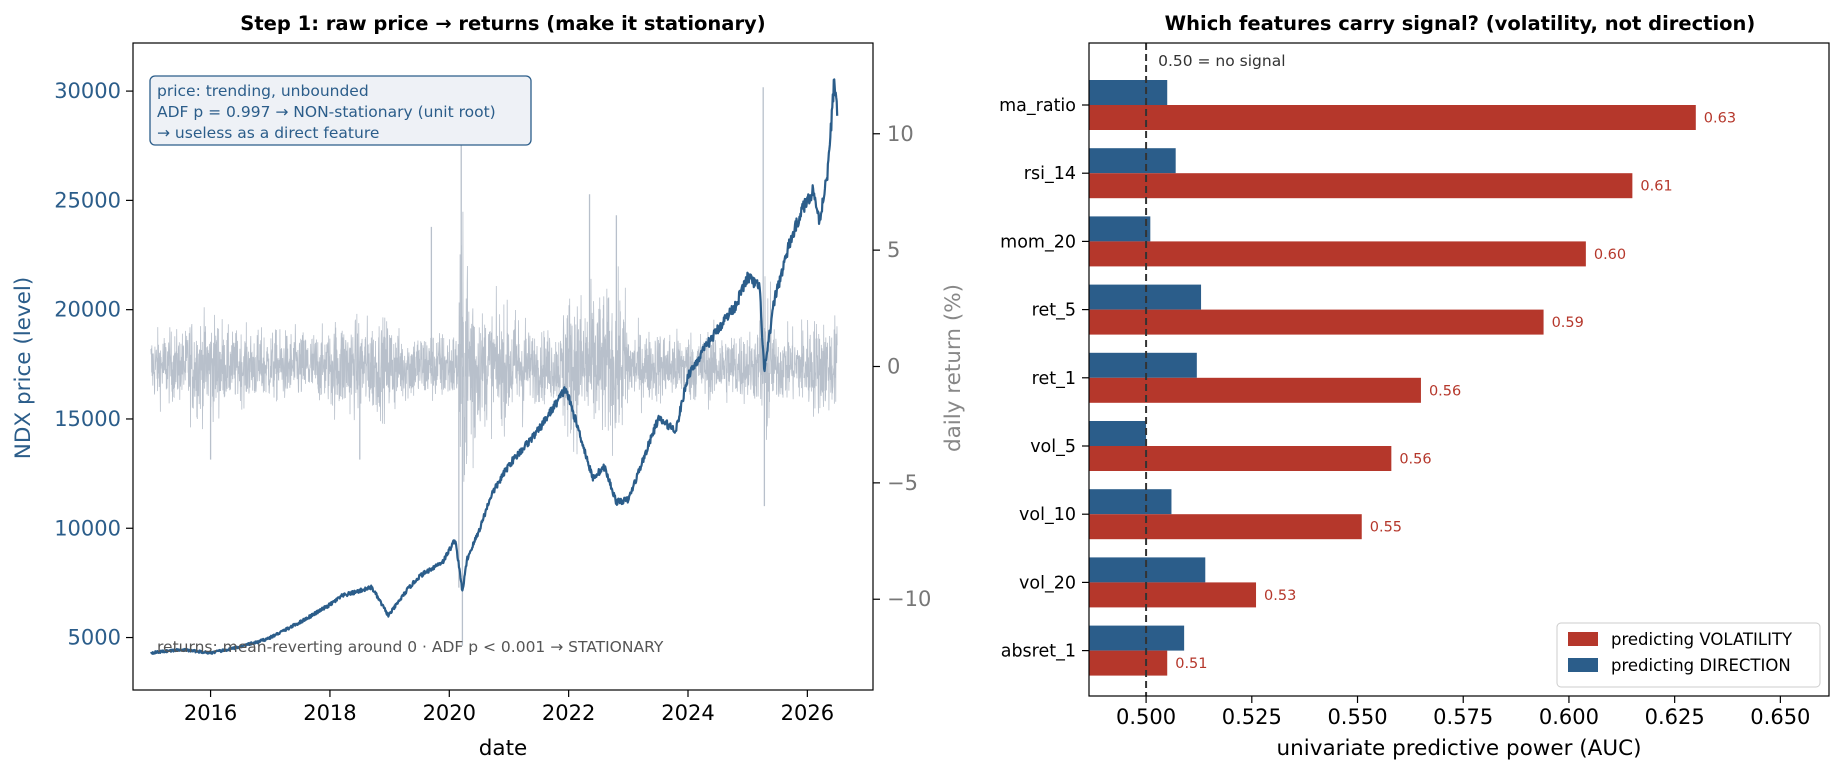  Describe the element at coordinates (1054, 379) in the screenshot. I see `feature-label: ret_1` at that location.